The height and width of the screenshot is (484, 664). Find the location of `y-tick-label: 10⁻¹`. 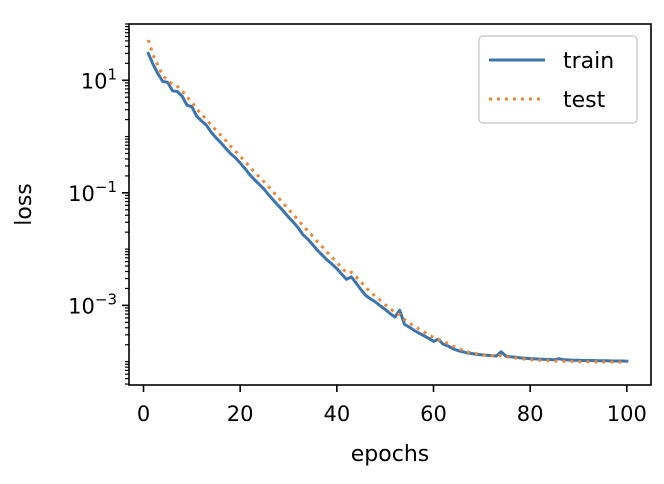

y-tick-label: 10⁻¹ is located at coordinates (92, 192).